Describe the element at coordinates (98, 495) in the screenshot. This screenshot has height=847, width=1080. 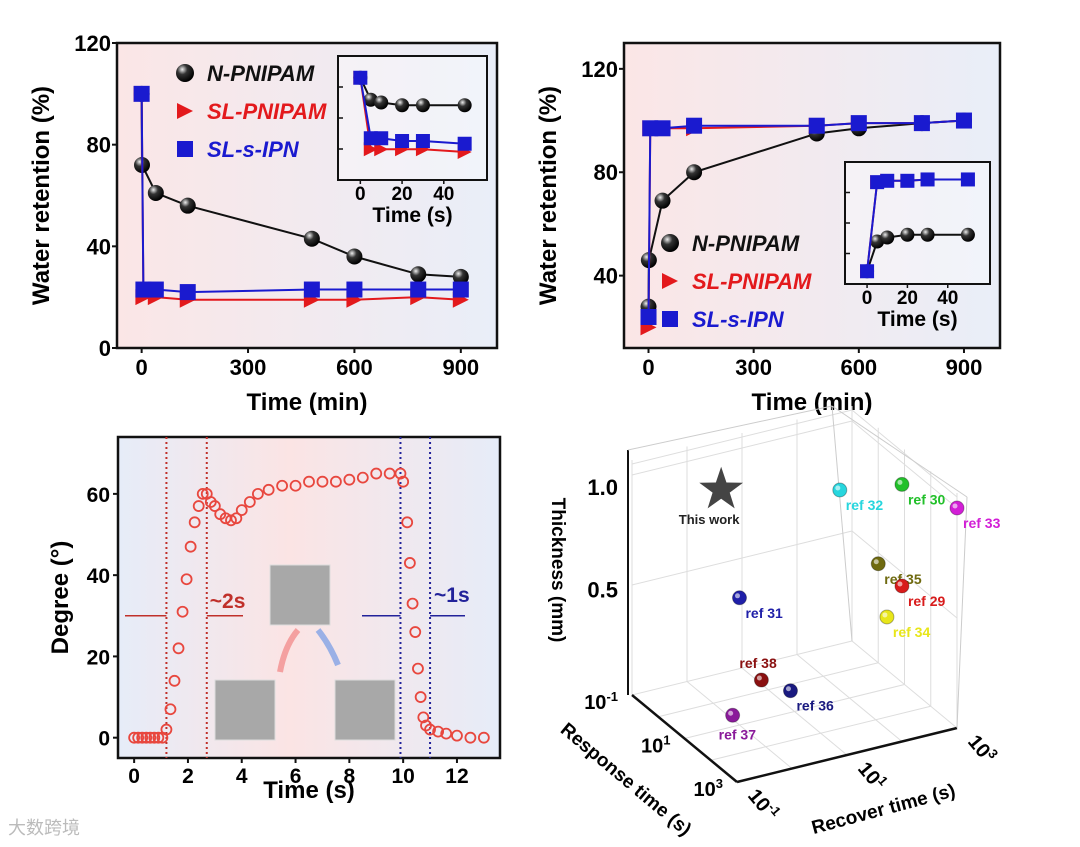
I see `y-tick-label: 60` at that location.